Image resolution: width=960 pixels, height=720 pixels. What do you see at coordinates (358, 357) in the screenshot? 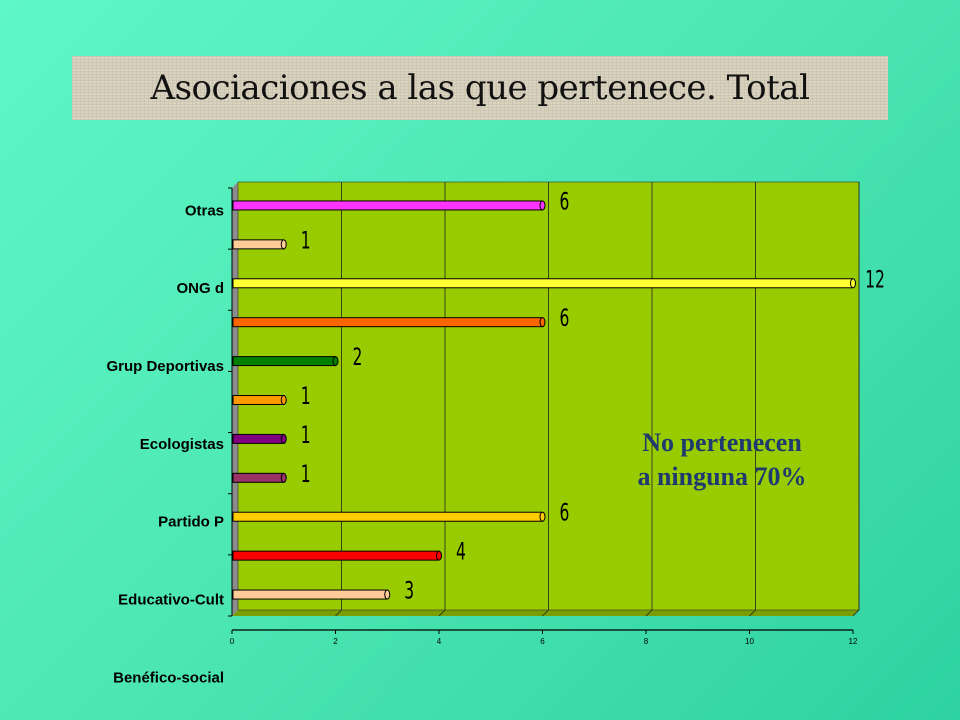
I see `bar-data-label: 2` at bounding box center [358, 357].